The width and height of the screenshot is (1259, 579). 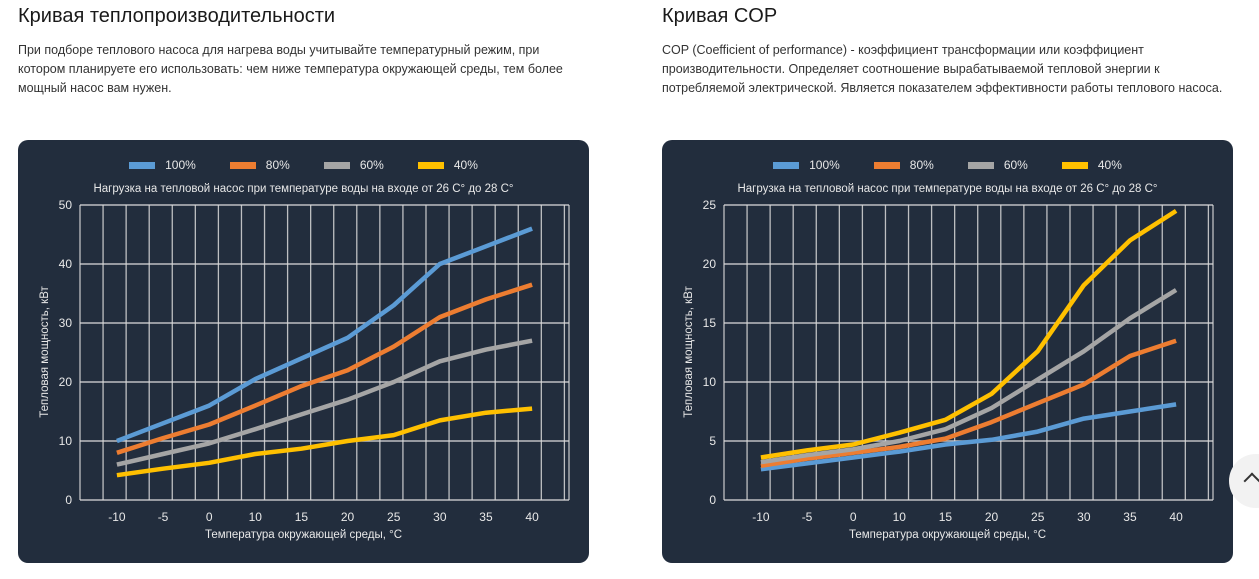 What do you see at coordinates (710, 323) in the screenshot?
I see `y-tick-label: 15` at bounding box center [710, 323].